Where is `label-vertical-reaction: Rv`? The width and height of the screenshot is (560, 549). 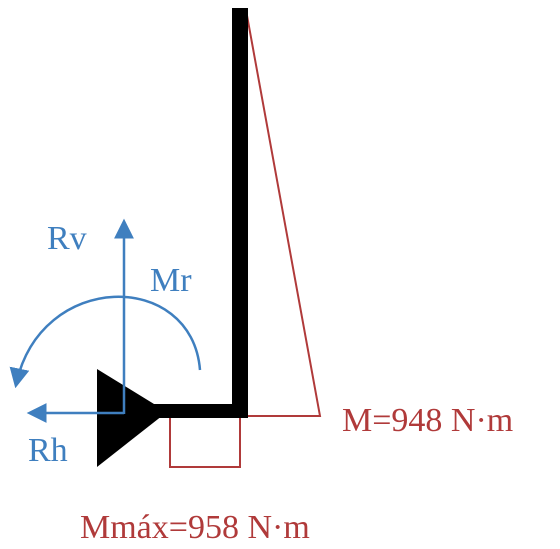
label-vertical-reaction: Rv is located at coordinates (67, 238).